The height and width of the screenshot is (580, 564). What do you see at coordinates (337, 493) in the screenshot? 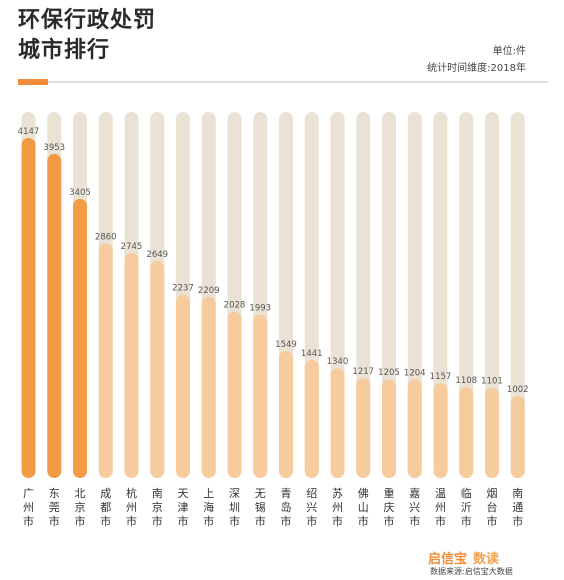
I see `category-label: 苏` at bounding box center [337, 493].